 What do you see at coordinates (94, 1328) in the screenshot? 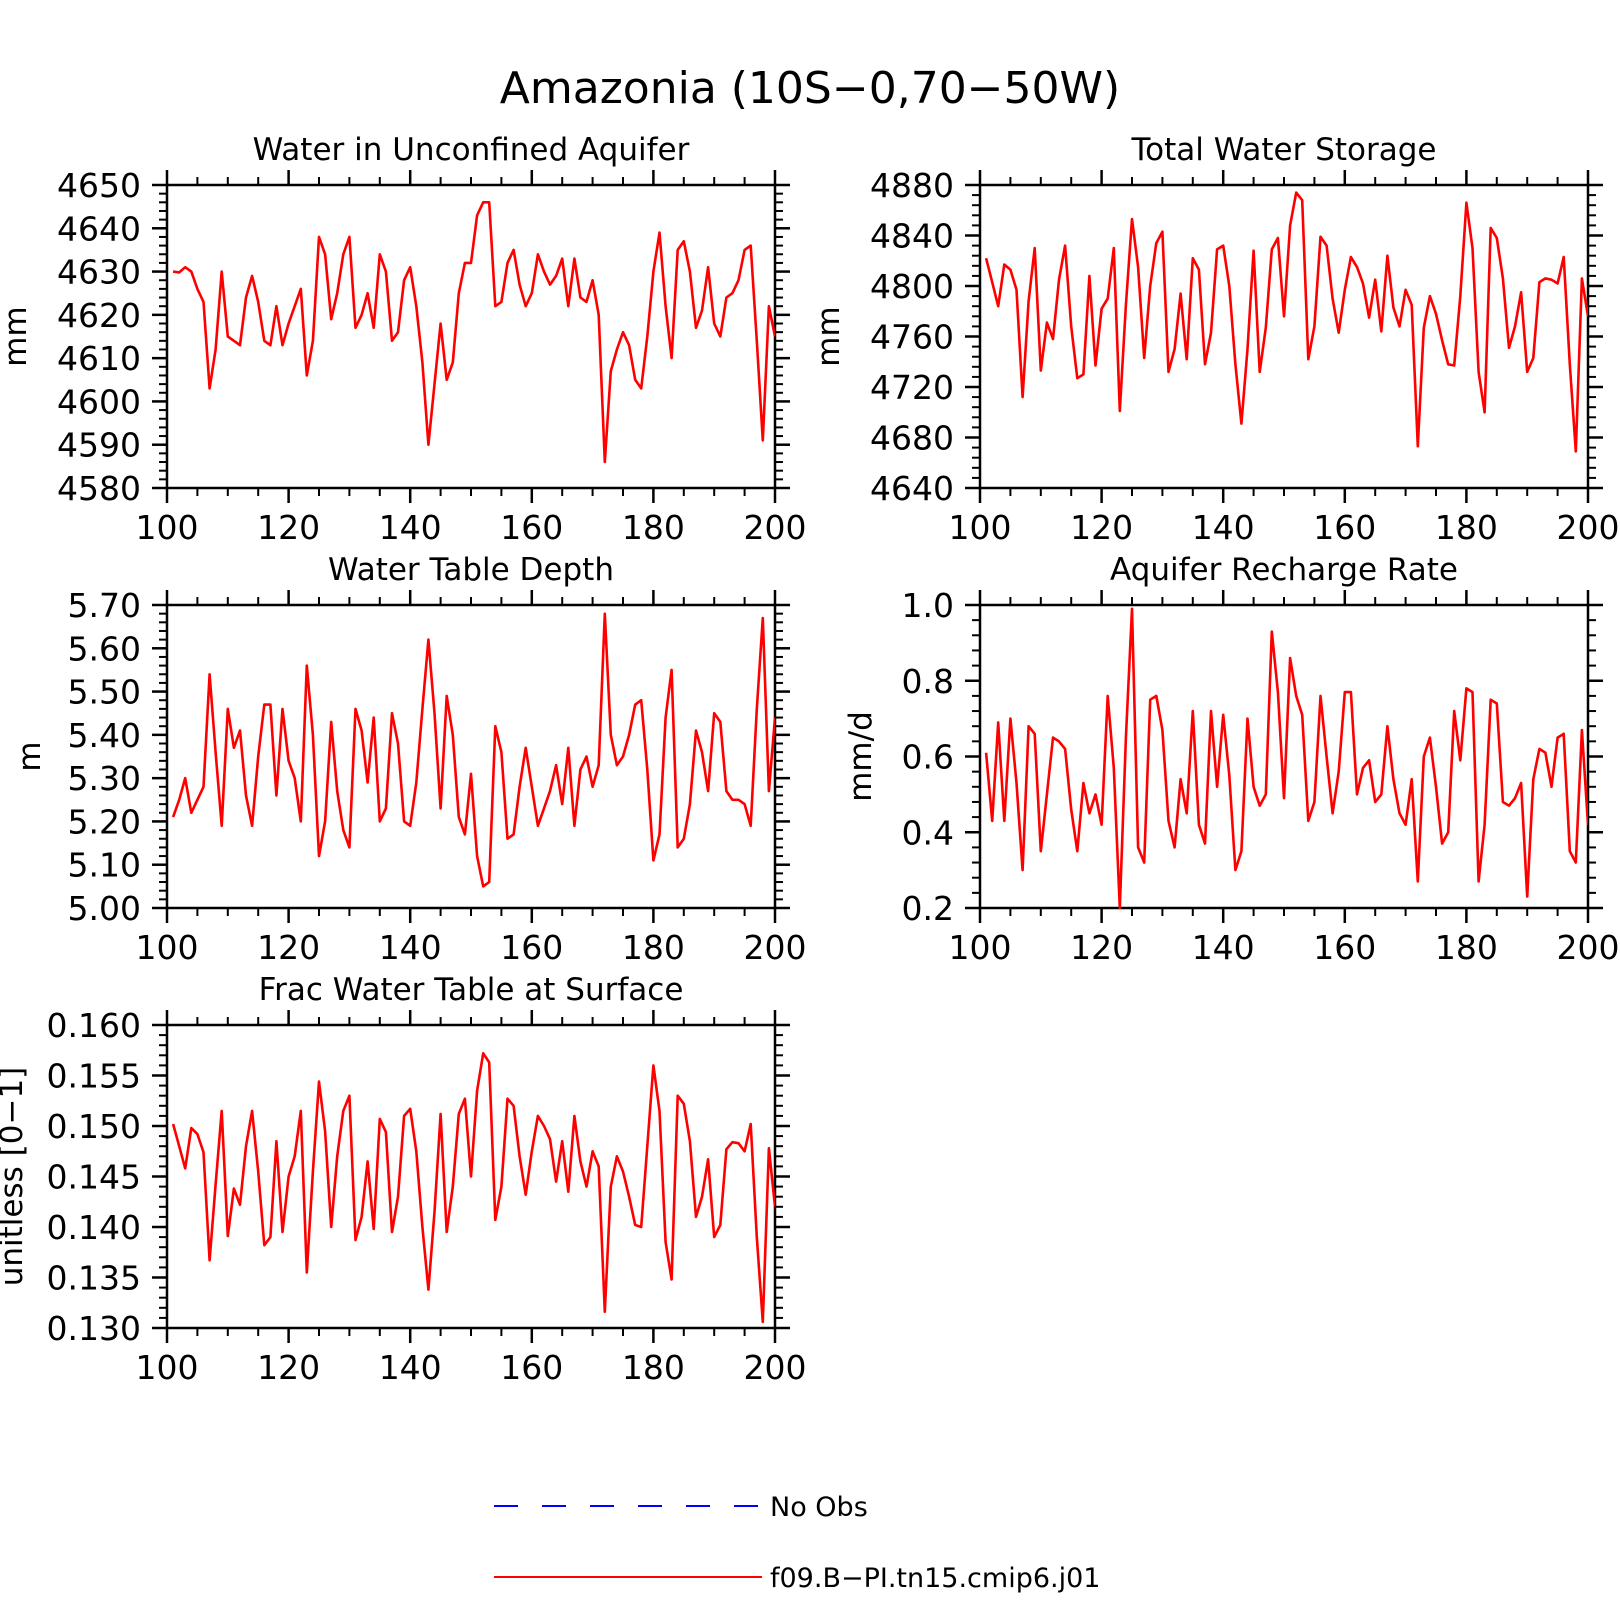
I see `y-tick-label: 0.130` at bounding box center [94, 1328].